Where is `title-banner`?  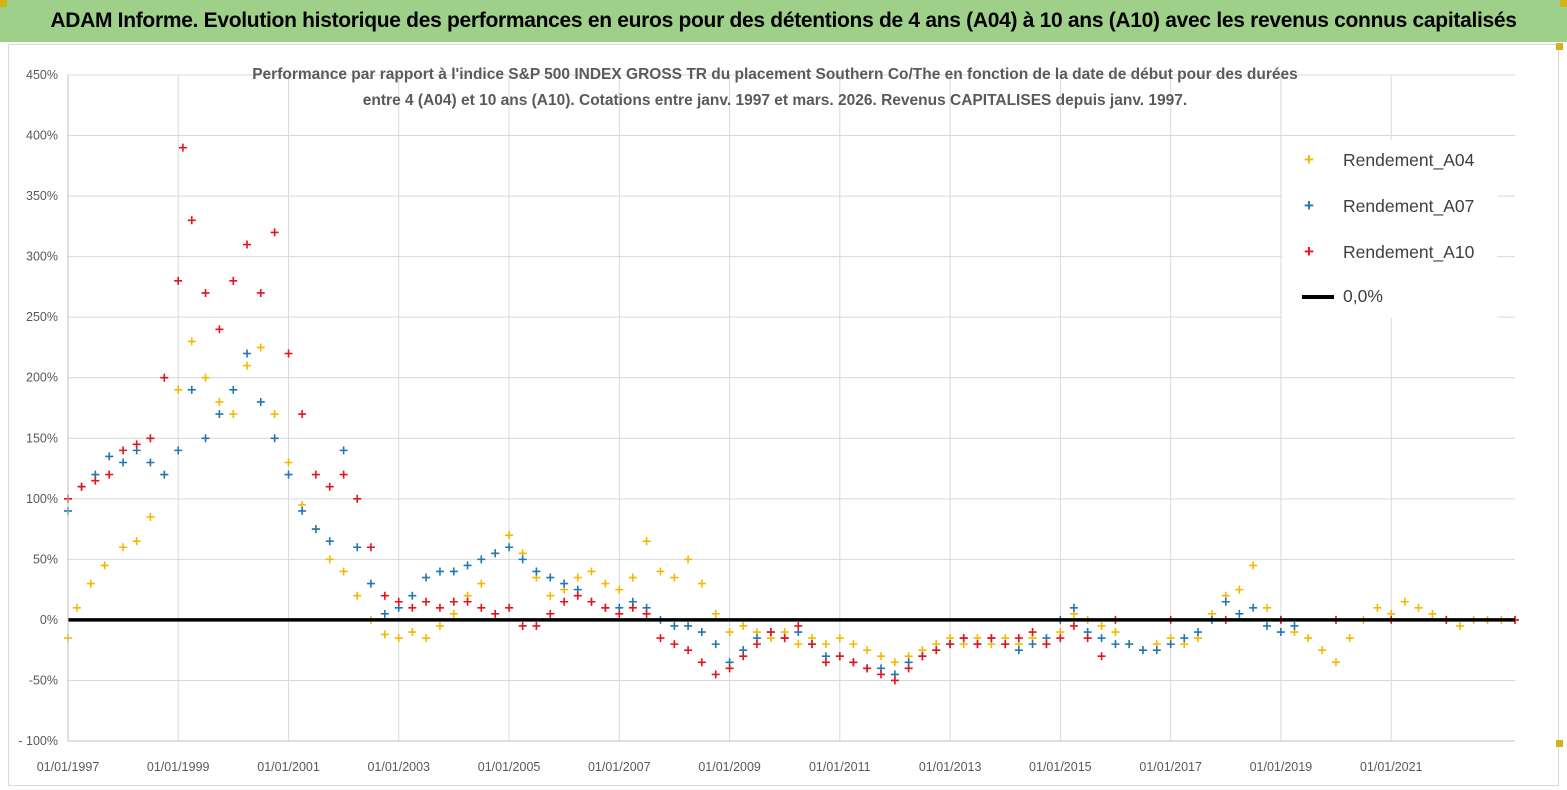
title-banner is located at coordinates (783, 21).